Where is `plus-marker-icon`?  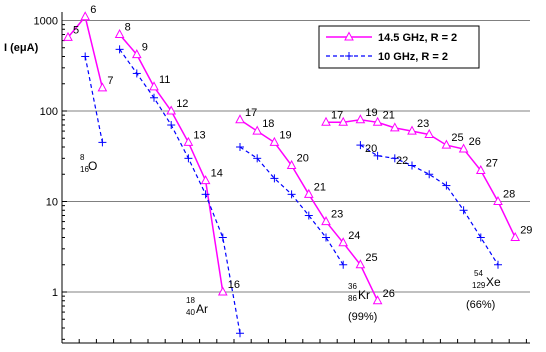
plus-marker-icon is located at coordinates (349, 56).